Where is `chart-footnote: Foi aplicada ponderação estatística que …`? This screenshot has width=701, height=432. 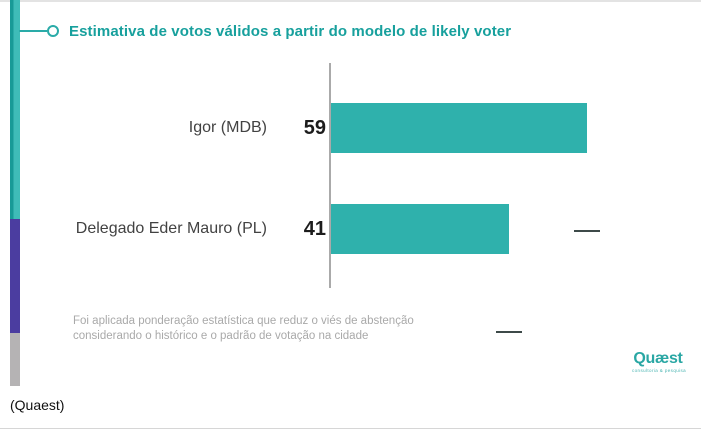
chart-footnote: Foi aplicada ponderação estatística que … is located at coordinates (243, 329).